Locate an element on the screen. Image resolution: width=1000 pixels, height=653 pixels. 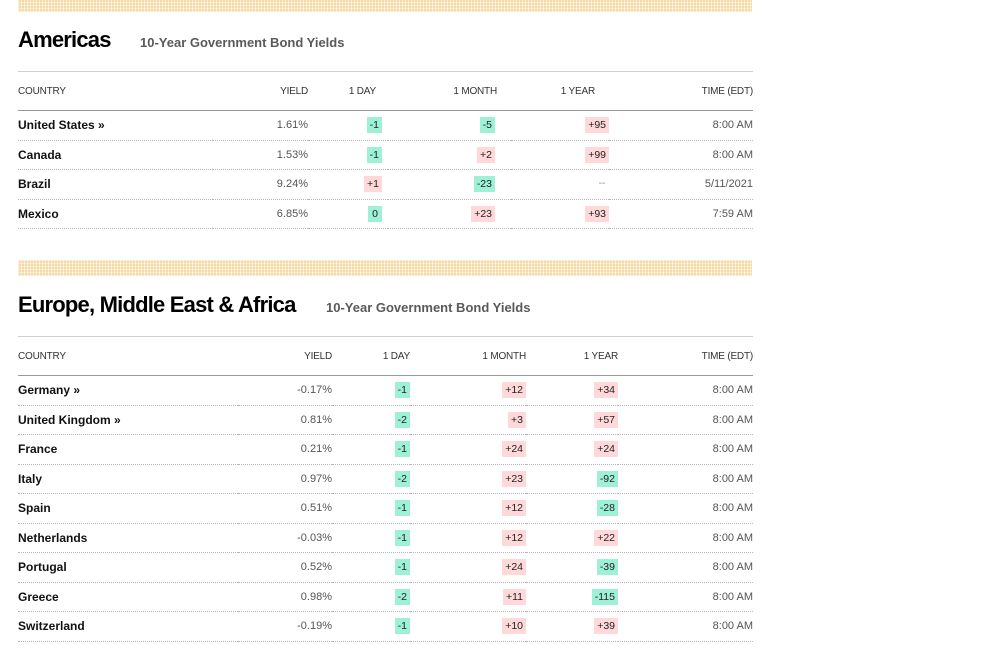
year-change-cell: +57 is located at coordinates (572, 420).